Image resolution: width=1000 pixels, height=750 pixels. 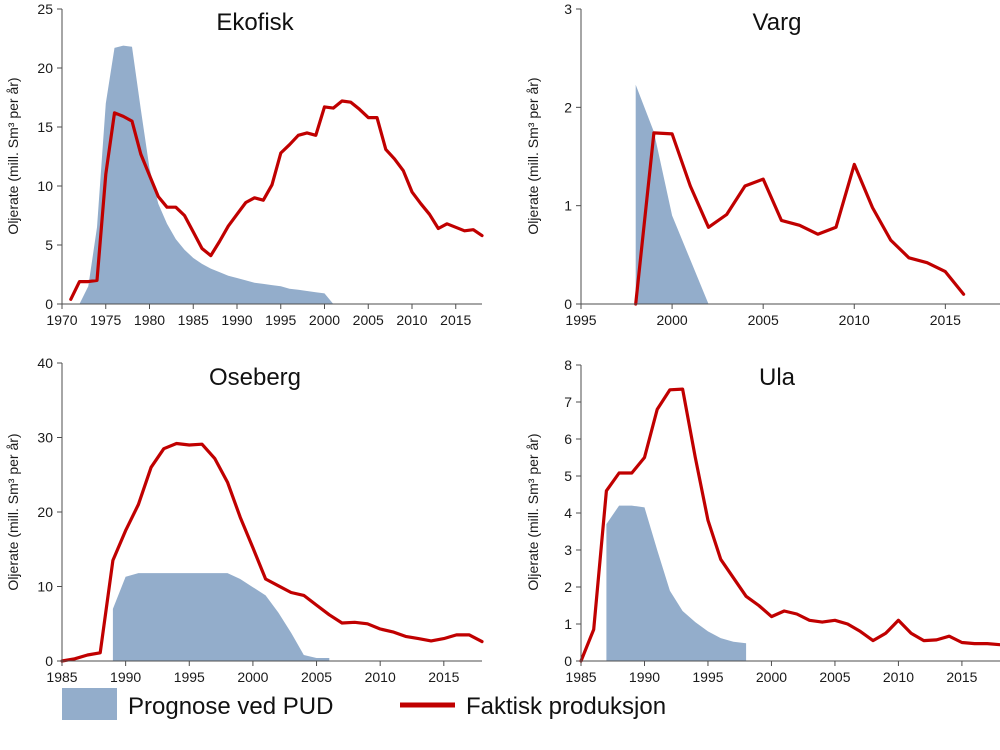 I want to click on ekofisk-x-tick-label: 2010, so click(x=411, y=320).